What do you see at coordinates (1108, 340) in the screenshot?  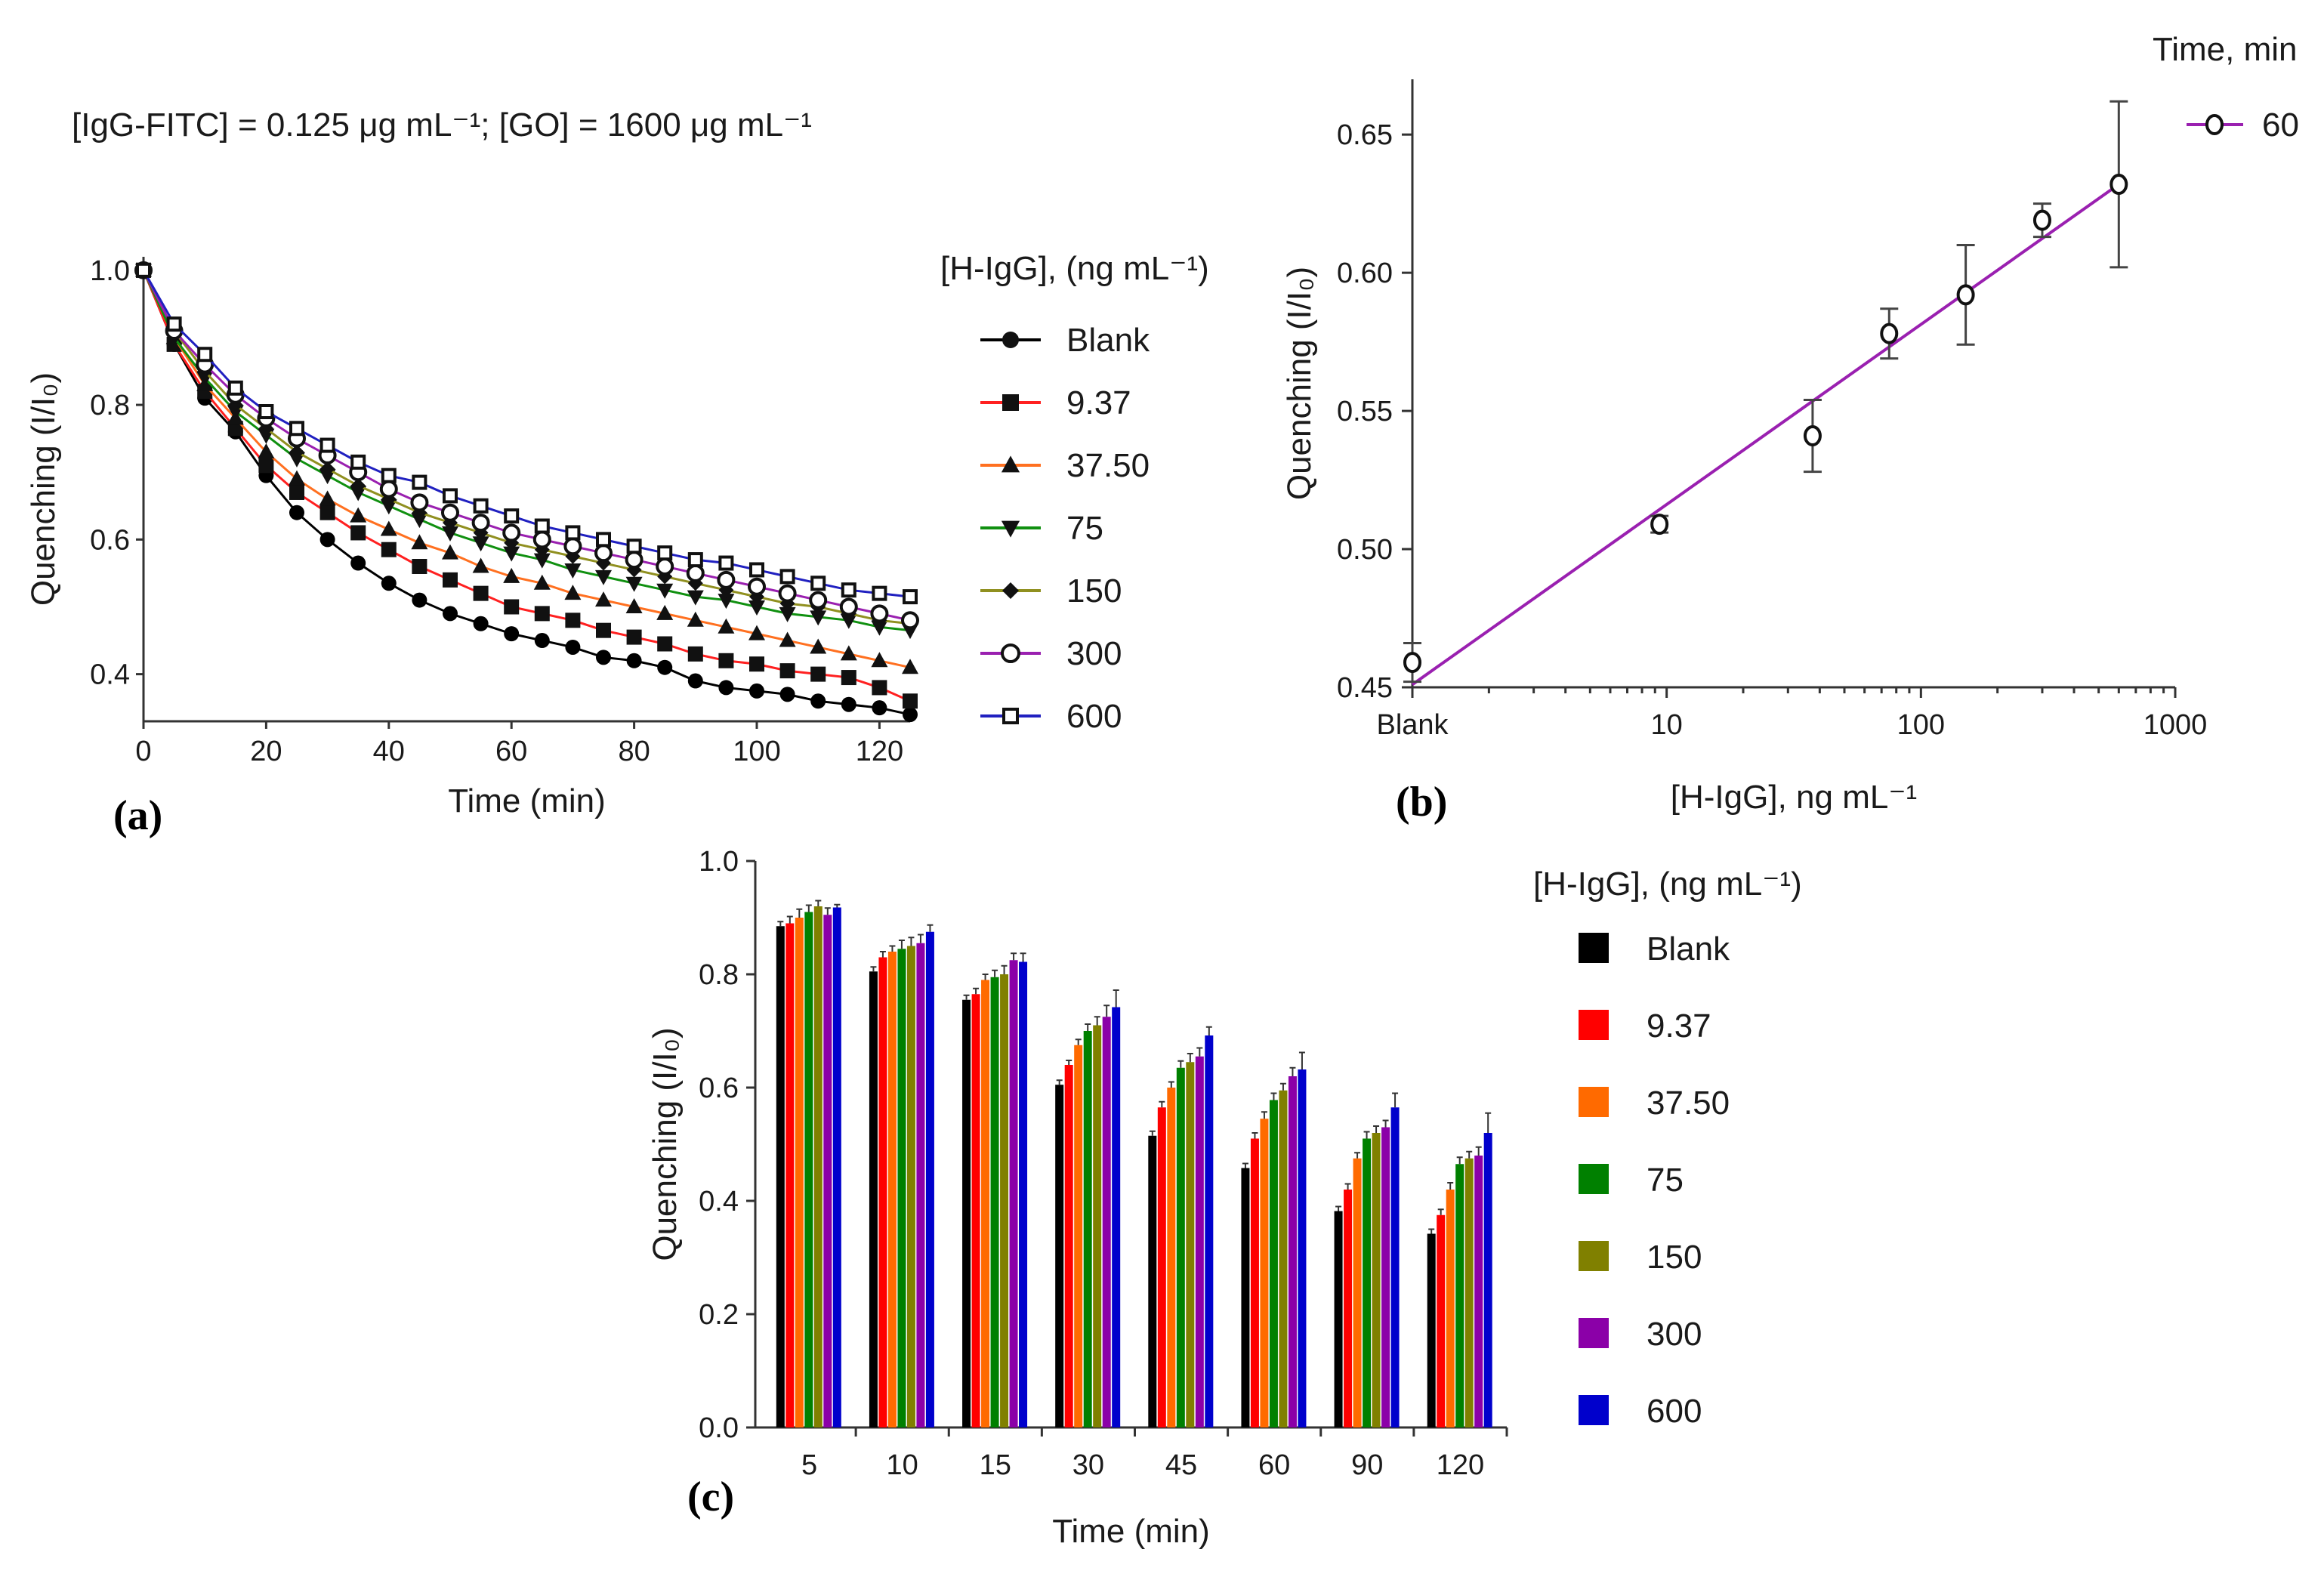 I see `a-legend-label-blank: Blank` at bounding box center [1108, 340].